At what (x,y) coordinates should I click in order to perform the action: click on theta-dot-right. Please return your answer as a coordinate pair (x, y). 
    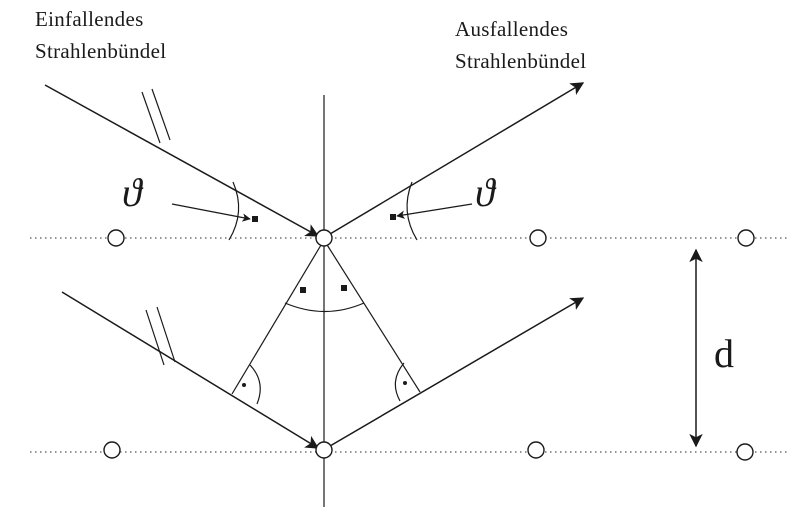
    Looking at the image, I should click on (393, 217).